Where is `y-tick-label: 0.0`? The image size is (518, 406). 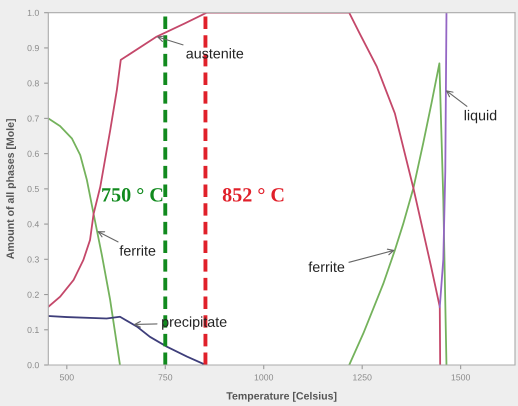 y-tick-label: 0.0 is located at coordinates (33, 365).